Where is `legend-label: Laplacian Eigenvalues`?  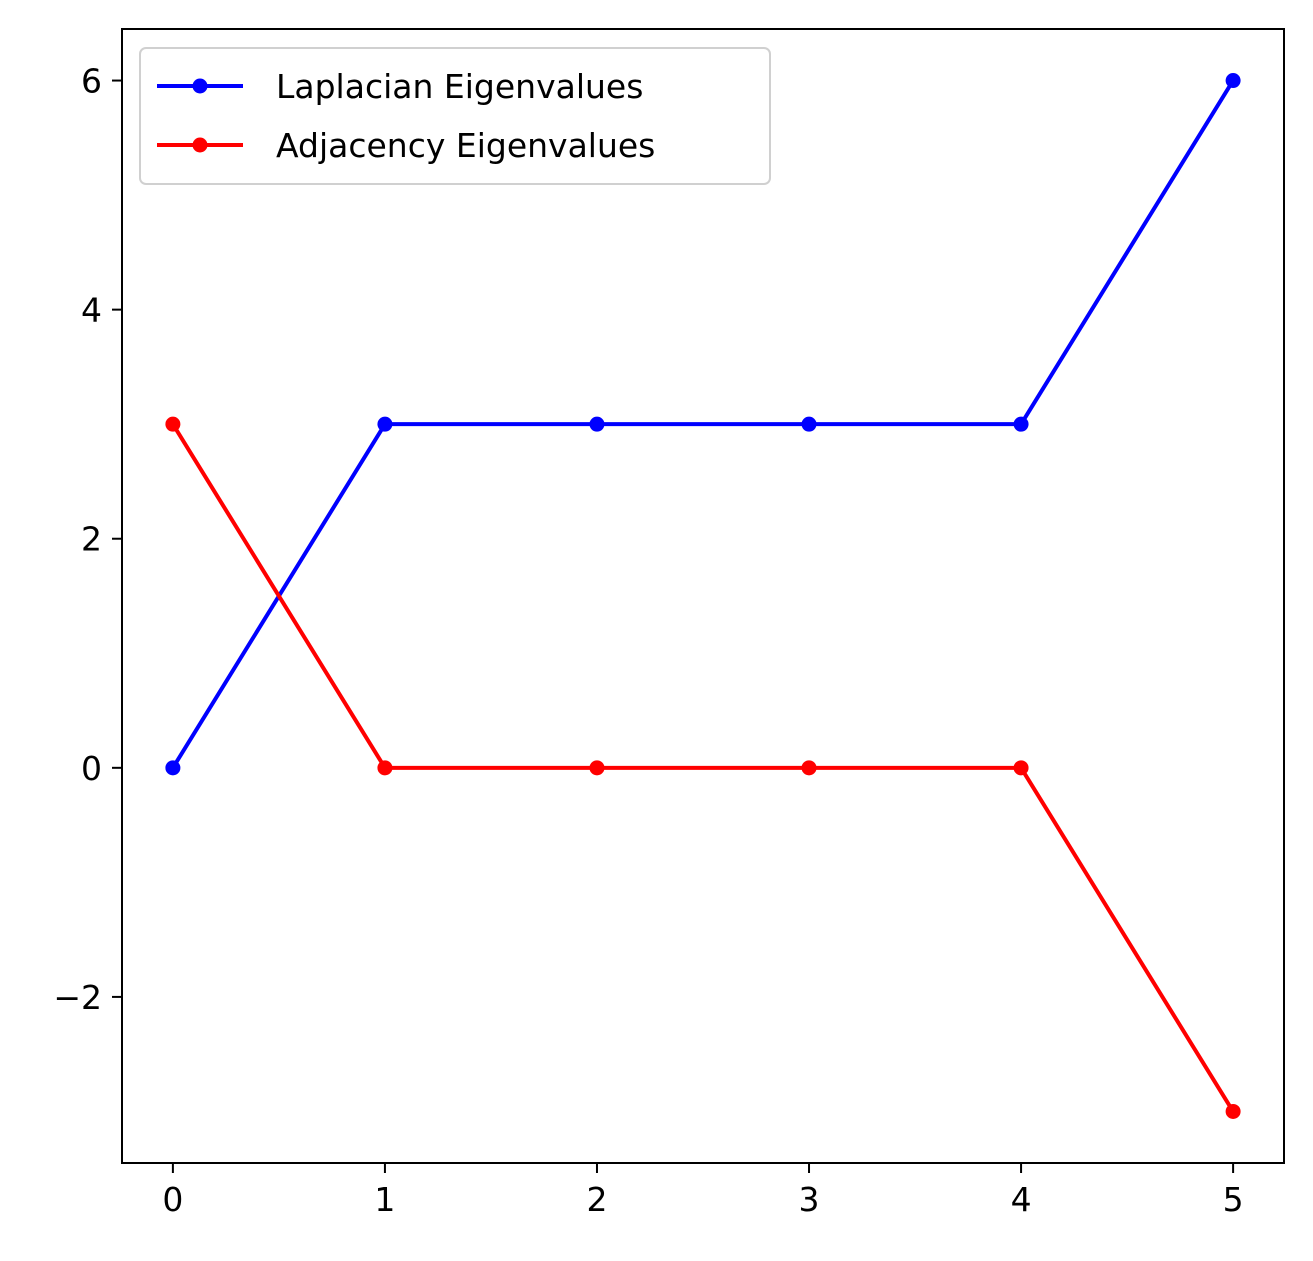 legend-label: Laplacian Eigenvalues is located at coordinates (459, 86).